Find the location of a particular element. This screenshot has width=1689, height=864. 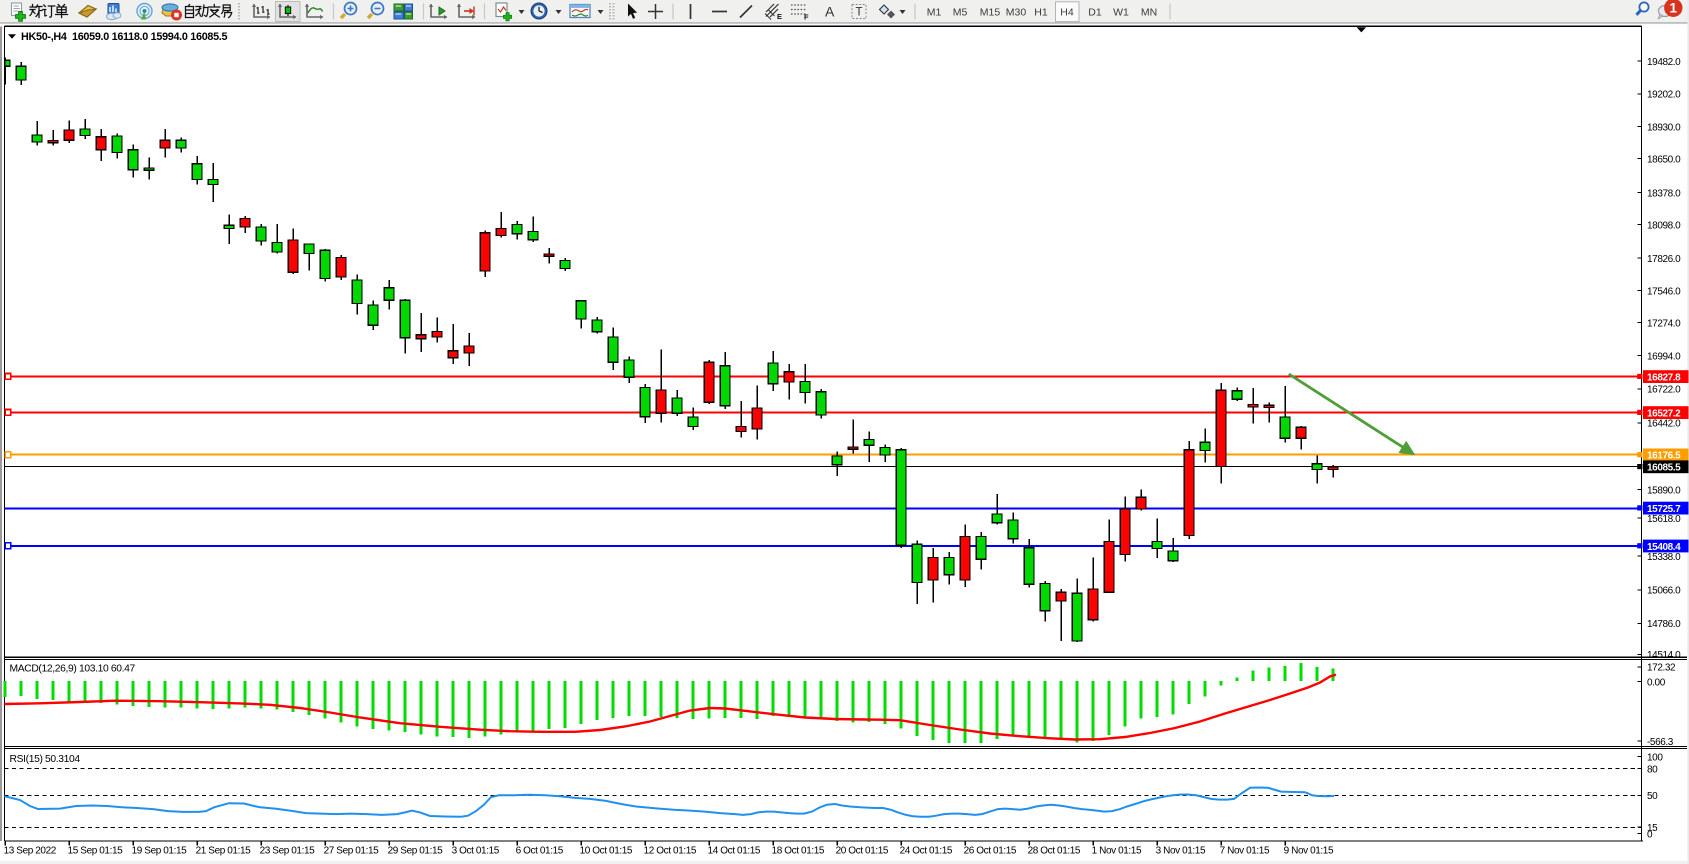

svg-text: 28 Oct 01:15 is located at coordinates (1054, 850).